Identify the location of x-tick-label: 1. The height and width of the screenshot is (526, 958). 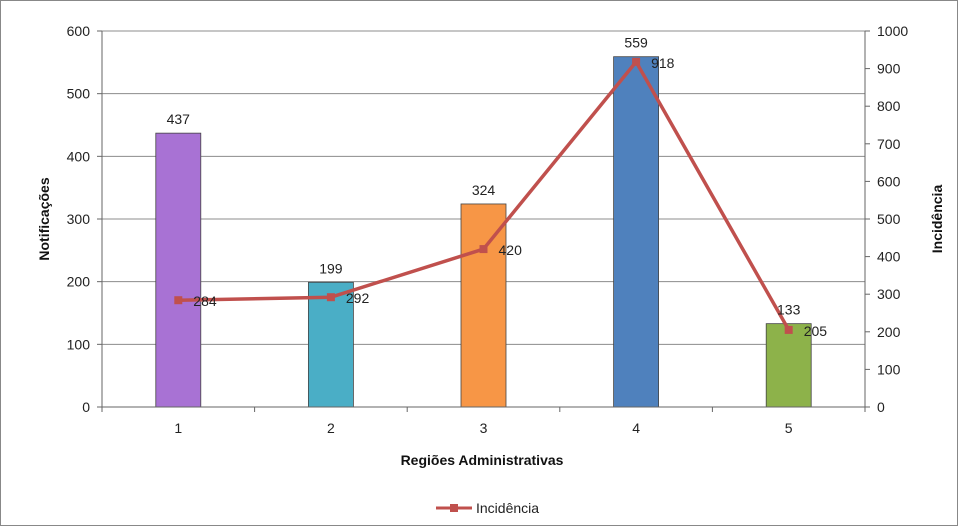
(178, 428).